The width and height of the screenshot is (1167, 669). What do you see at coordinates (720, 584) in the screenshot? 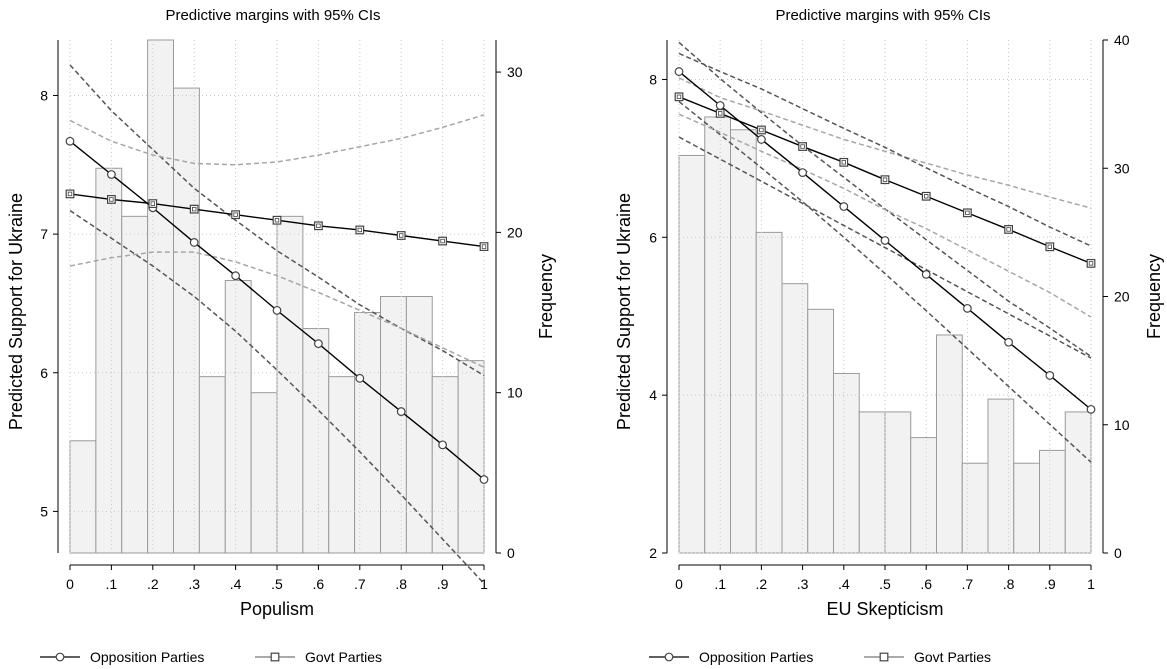
I see `x-tick-label: .1` at bounding box center [720, 584].